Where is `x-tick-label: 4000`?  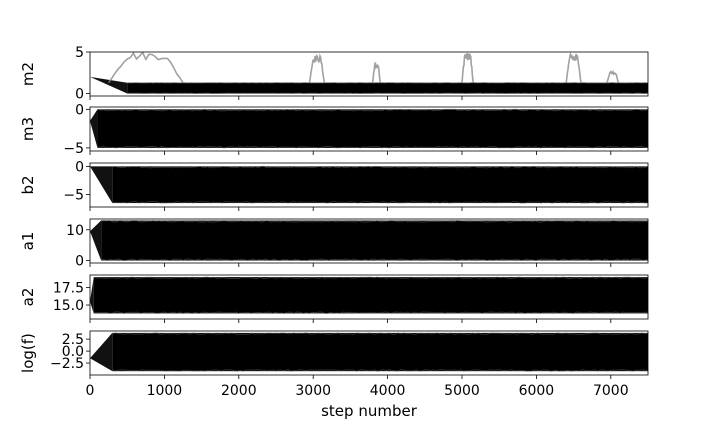 x-tick-label: 4000 is located at coordinates (388, 391).